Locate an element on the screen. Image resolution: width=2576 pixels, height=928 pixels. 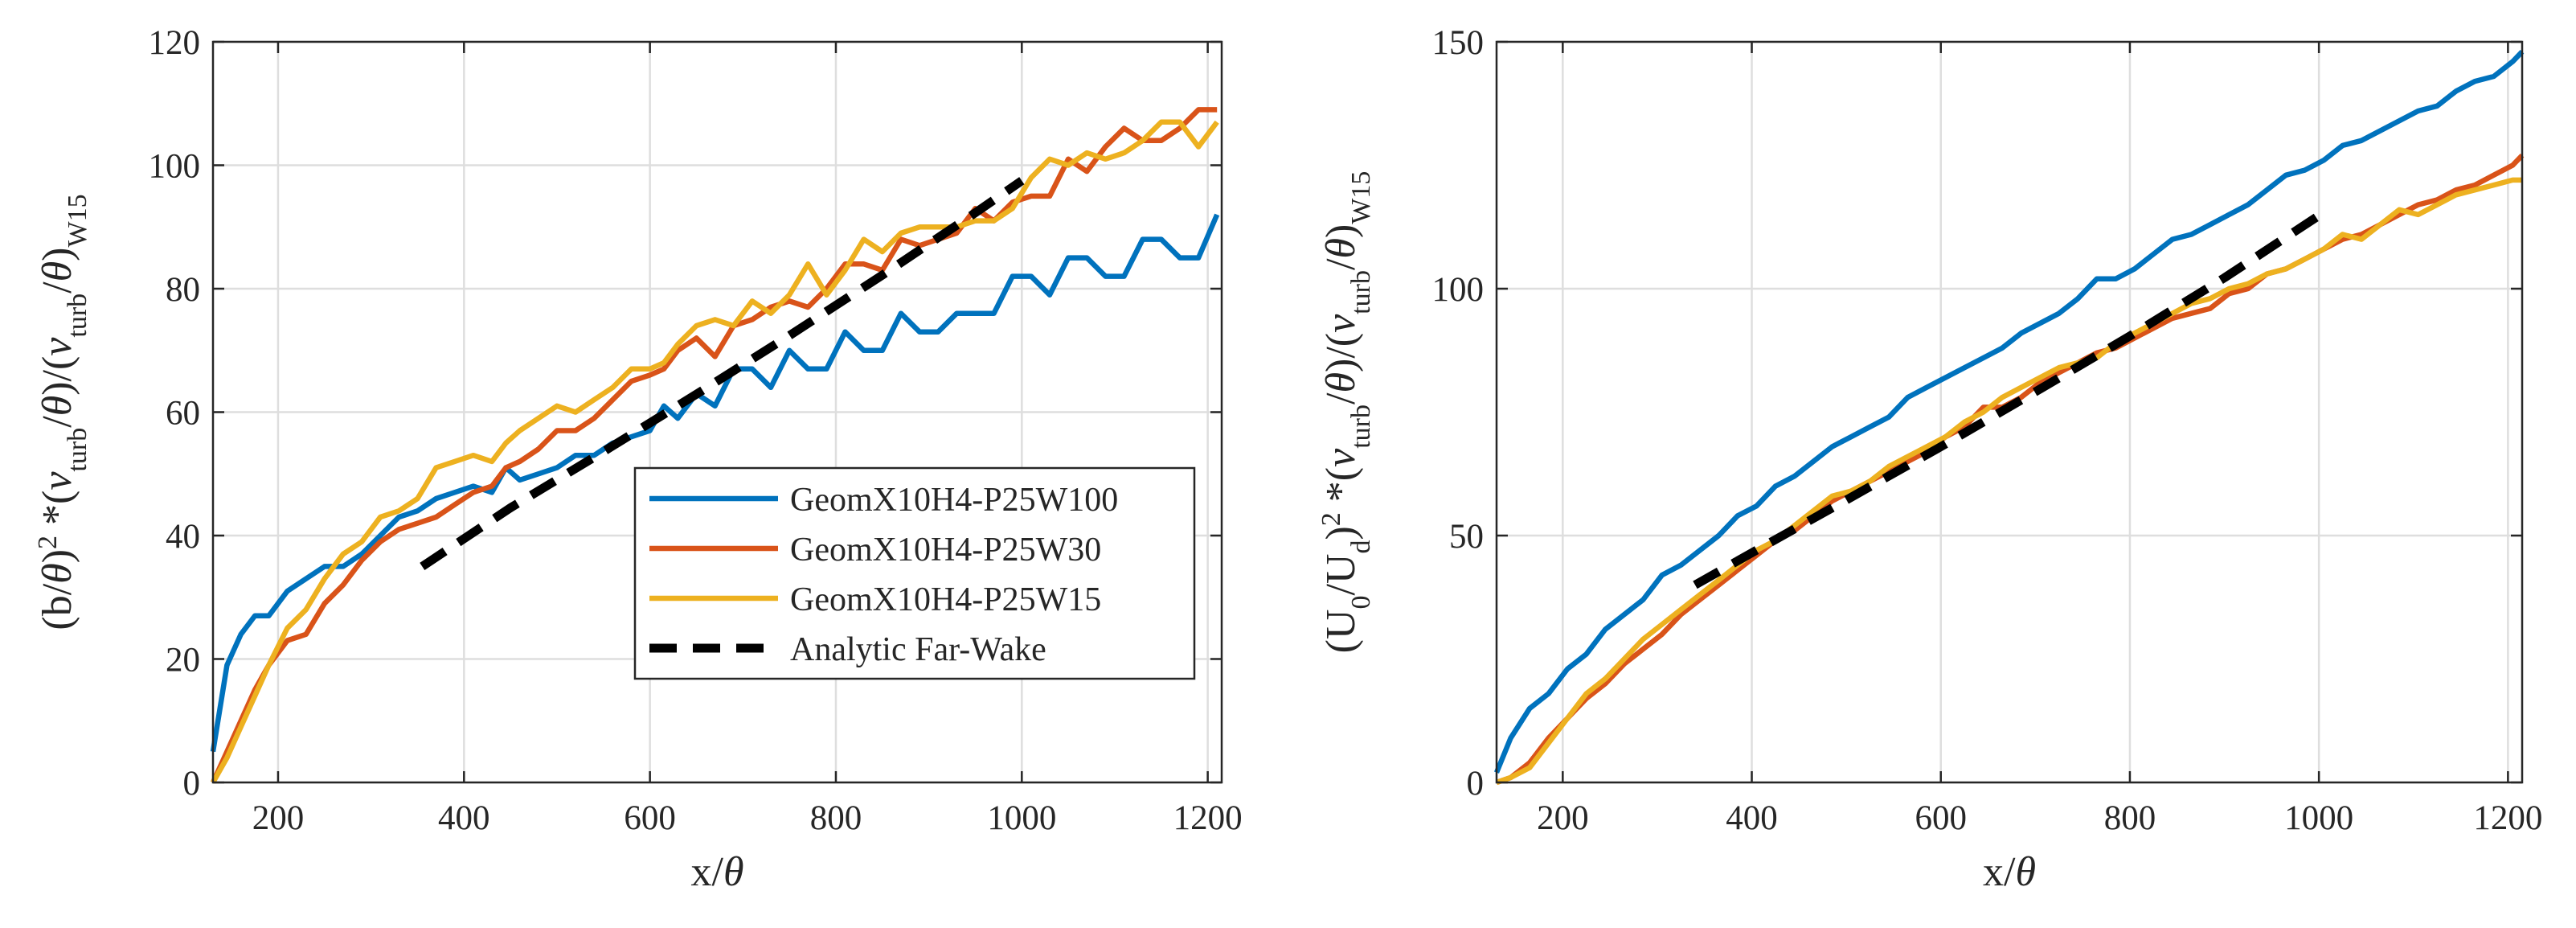
y-tick-label: 80 is located at coordinates (183, 290).